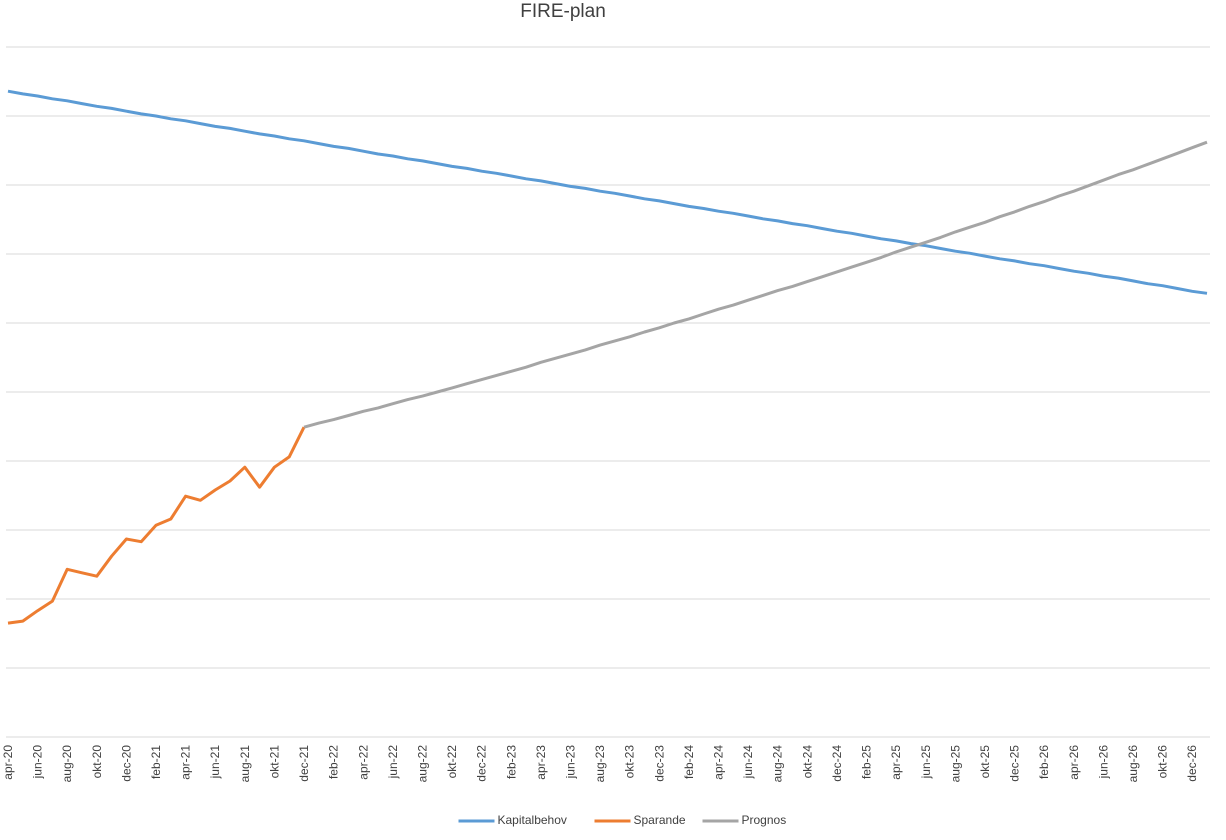  What do you see at coordinates (630, 762) in the screenshot?
I see `x-tick-label: okt-23` at bounding box center [630, 762].